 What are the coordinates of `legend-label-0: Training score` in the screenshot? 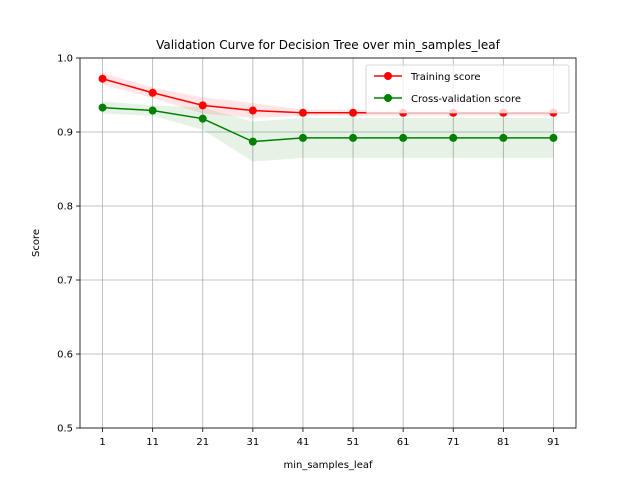 It's located at (445, 77).